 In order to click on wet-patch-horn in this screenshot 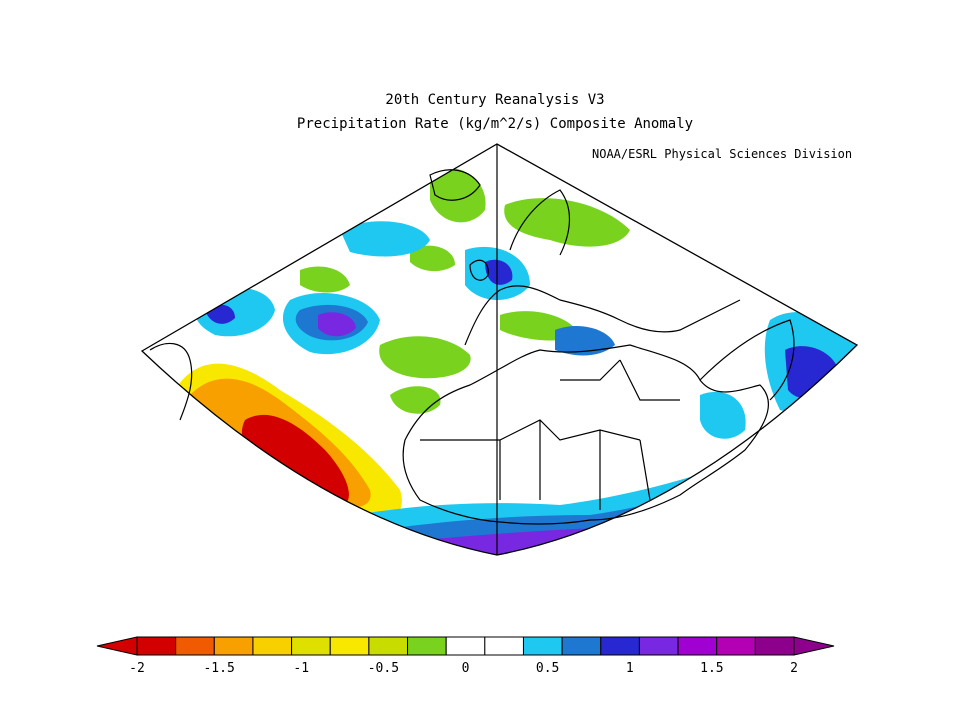, I will do `click(723, 415)`.